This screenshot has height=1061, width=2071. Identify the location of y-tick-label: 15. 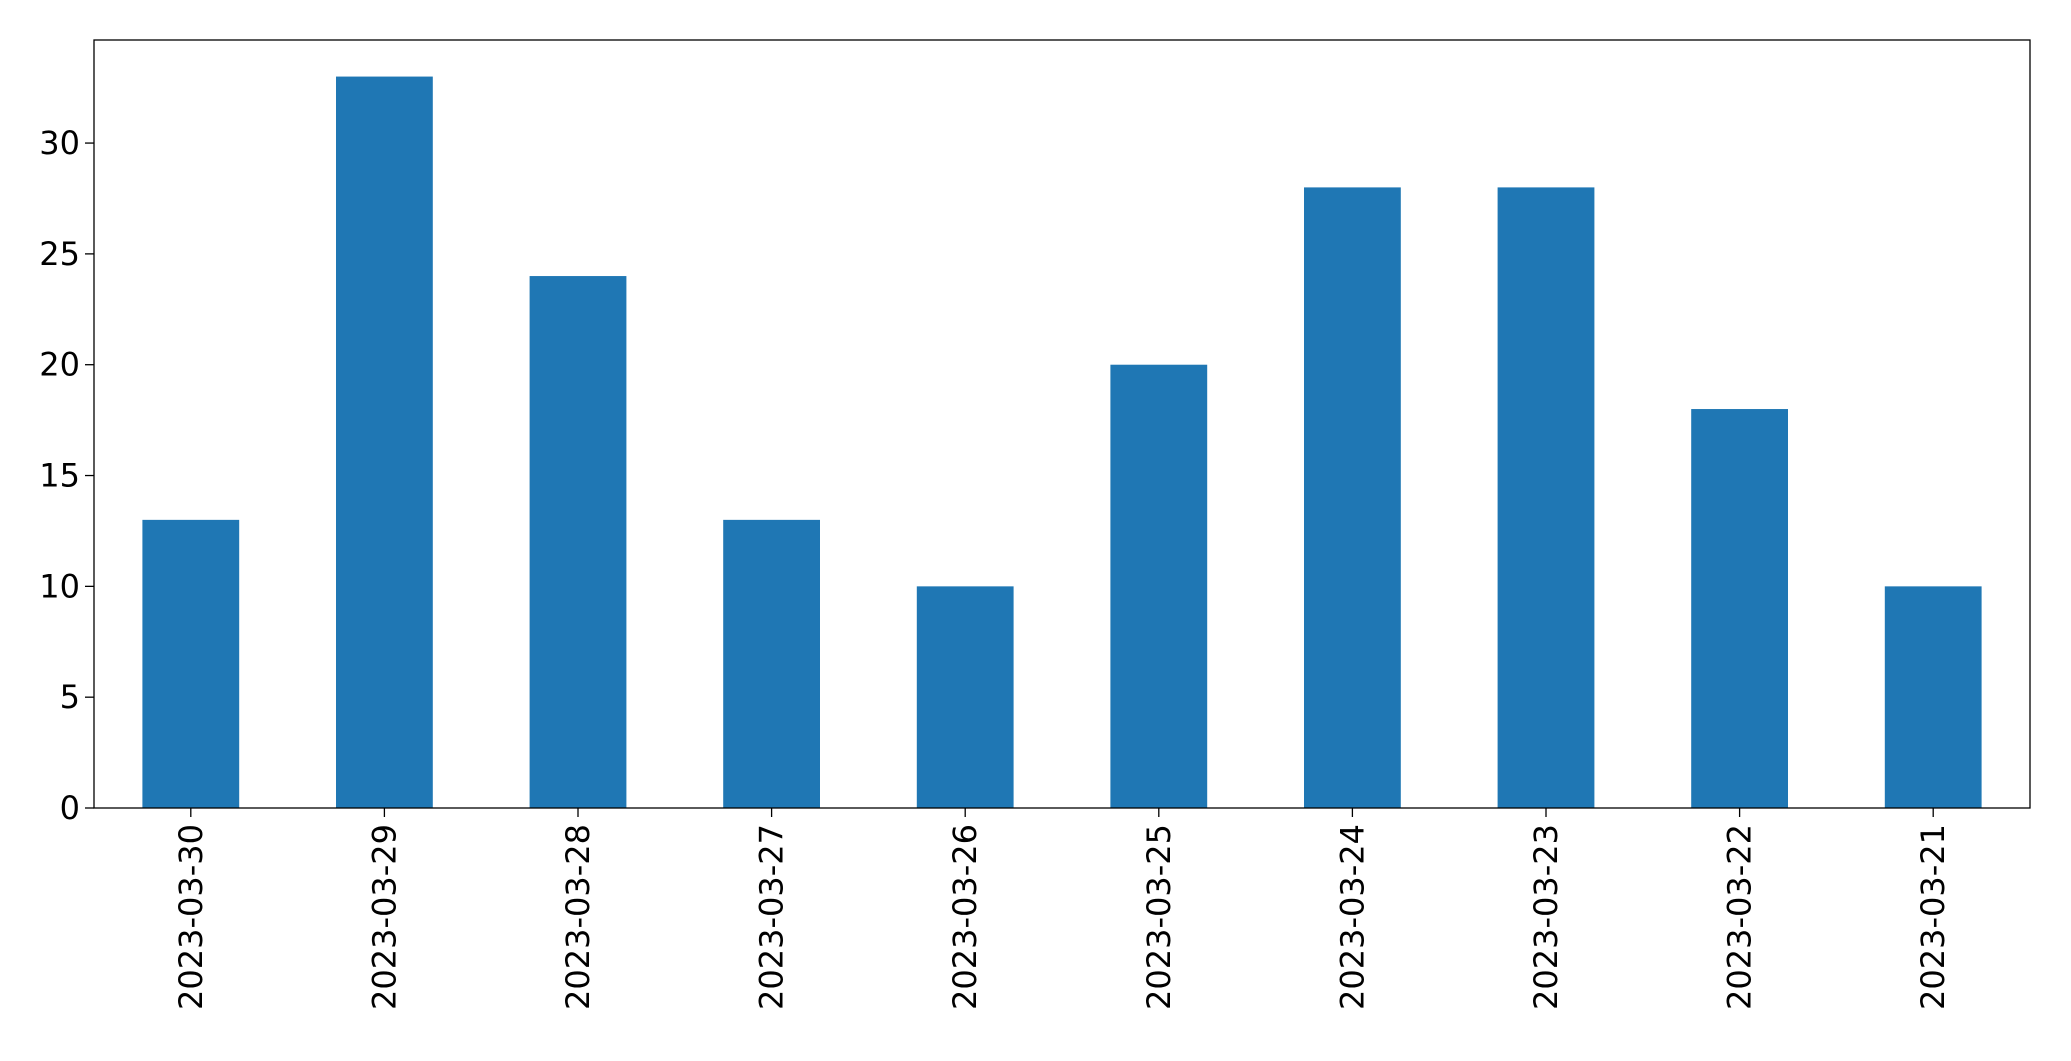
(59, 476).